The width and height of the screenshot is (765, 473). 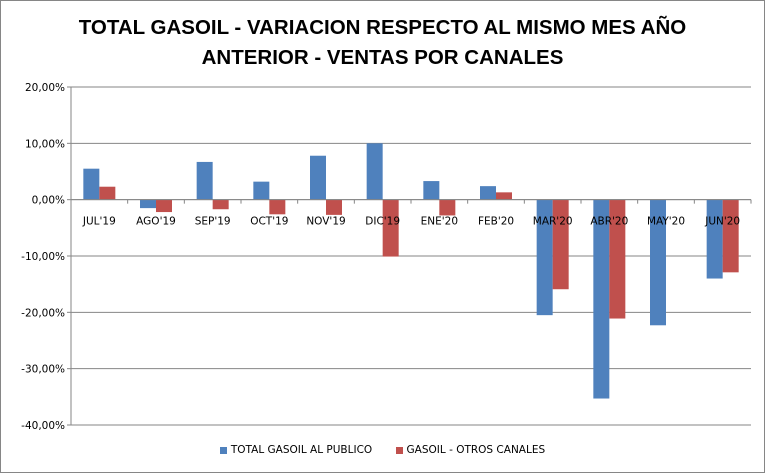 What do you see at coordinates (43, 257) in the screenshot?
I see `y-tick-label: -10,00%` at bounding box center [43, 257].